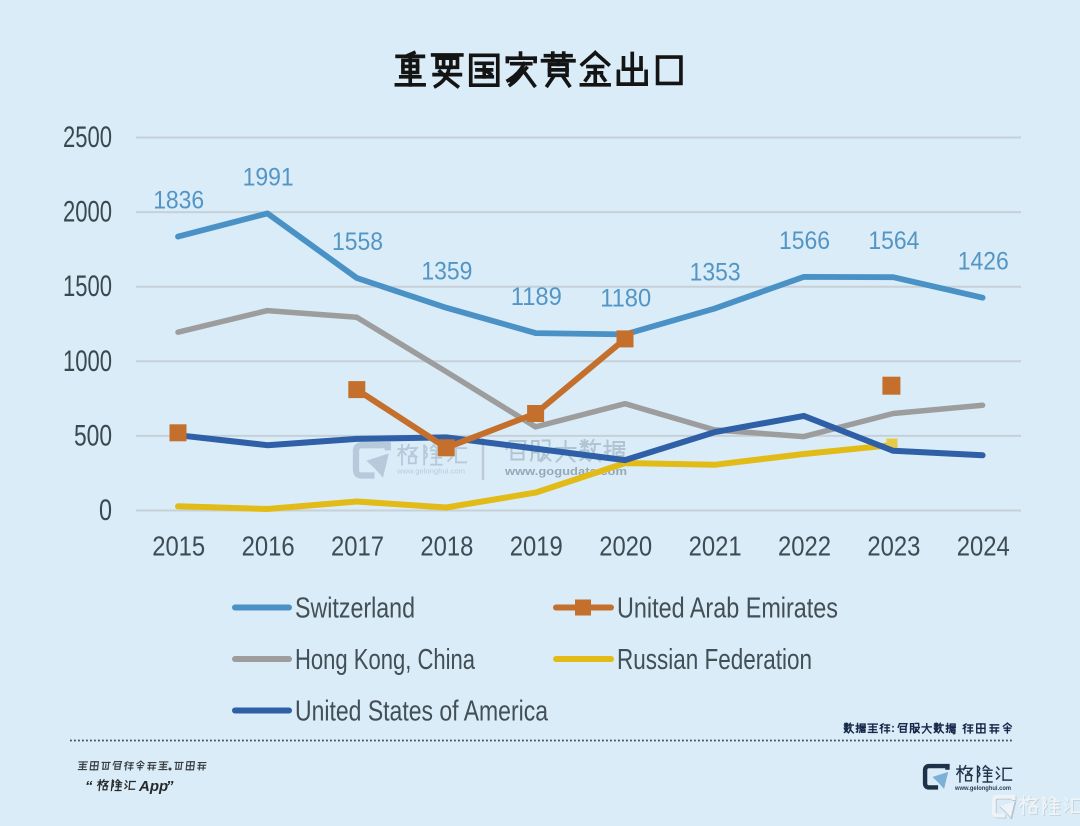  I want to click on svg-text: App, so click(153, 786).